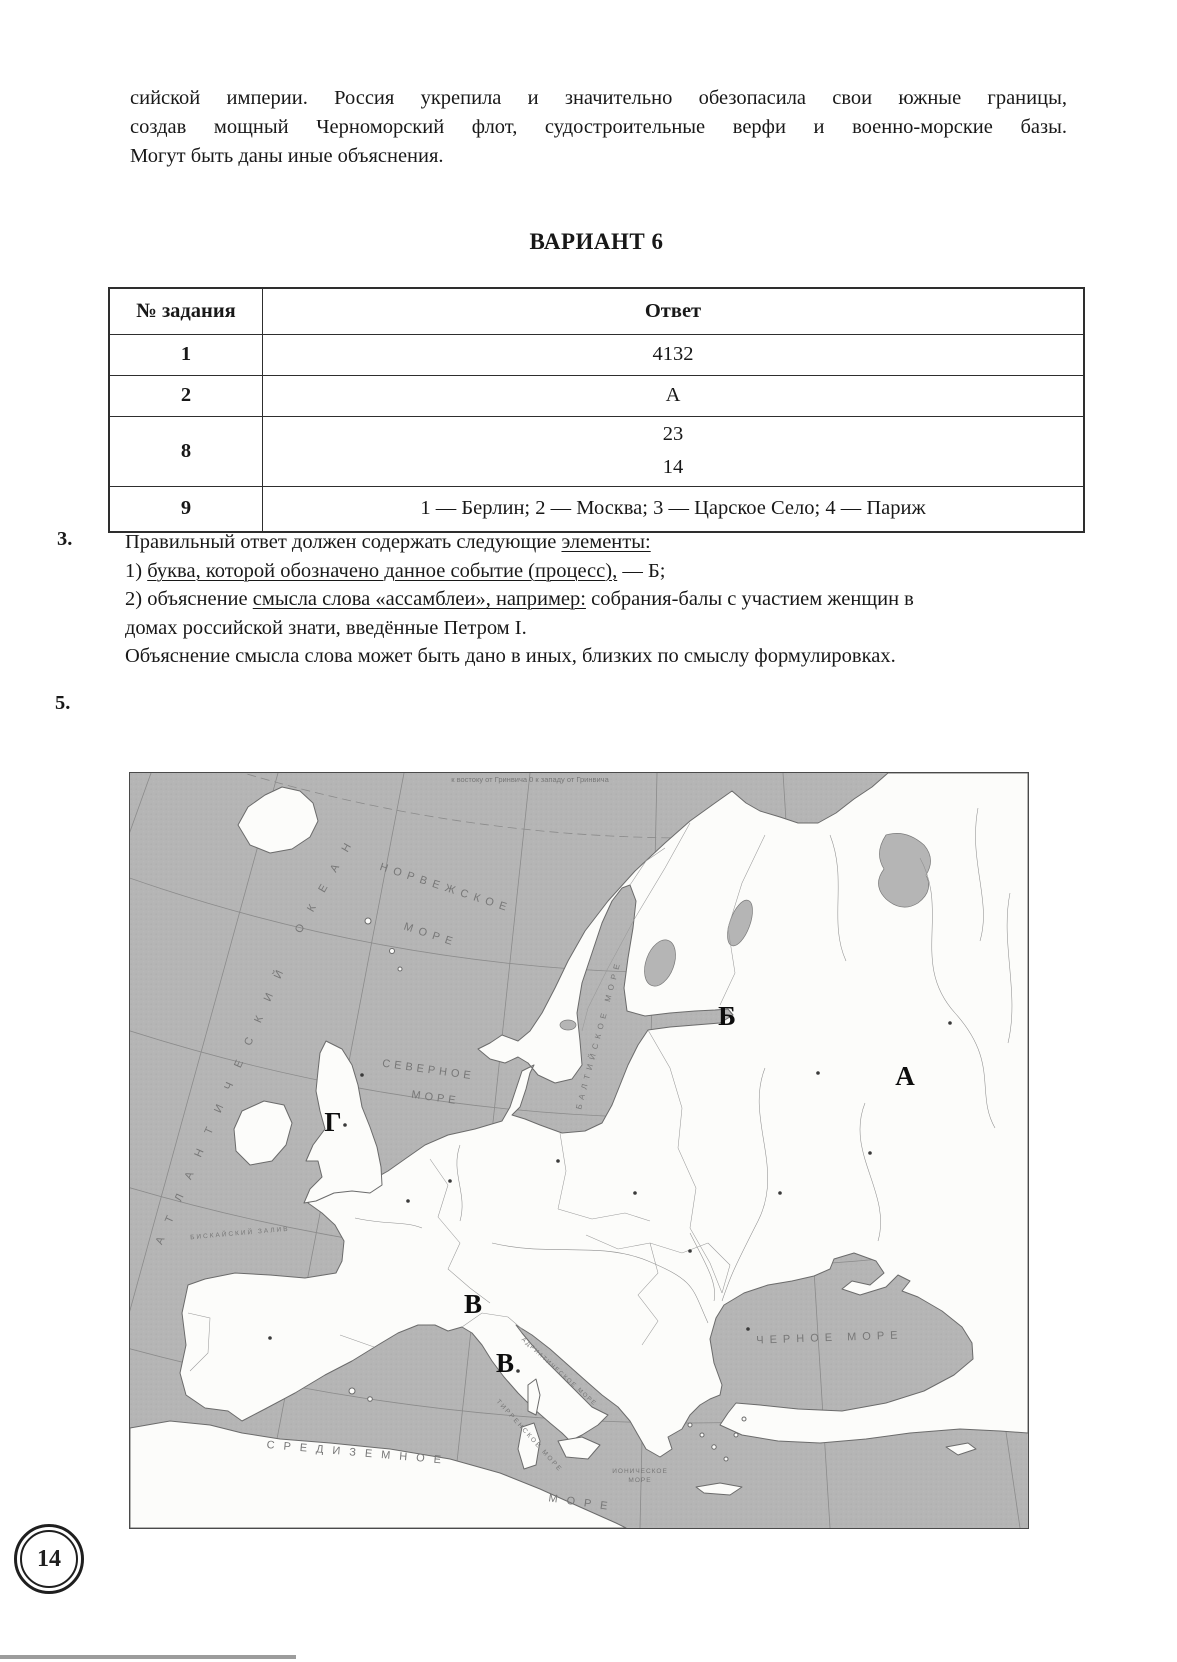  Describe the element at coordinates (579, 1448) in the screenshot. I see `land-sicily` at that location.